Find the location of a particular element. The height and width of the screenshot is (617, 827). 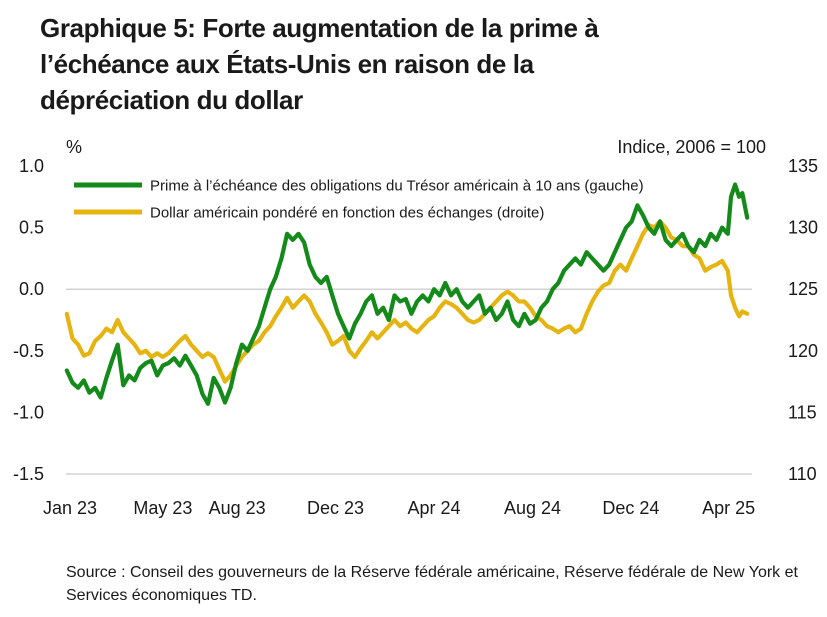

y-left-tick-label: 1.0 is located at coordinates (31, 166).